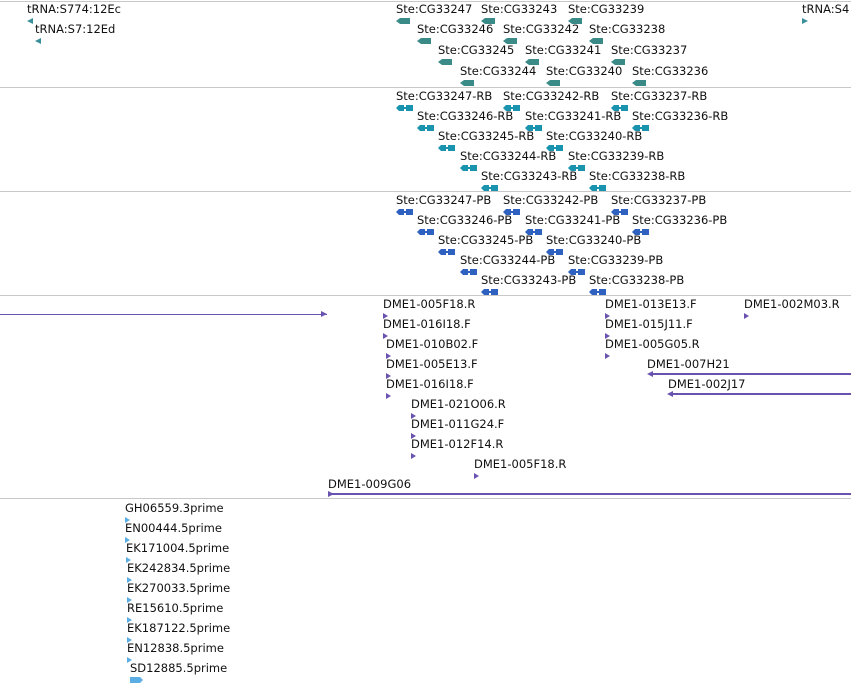  Describe the element at coordinates (182, 572) in the screenshot. I see `est-feature: EK242834.5prime` at that location.